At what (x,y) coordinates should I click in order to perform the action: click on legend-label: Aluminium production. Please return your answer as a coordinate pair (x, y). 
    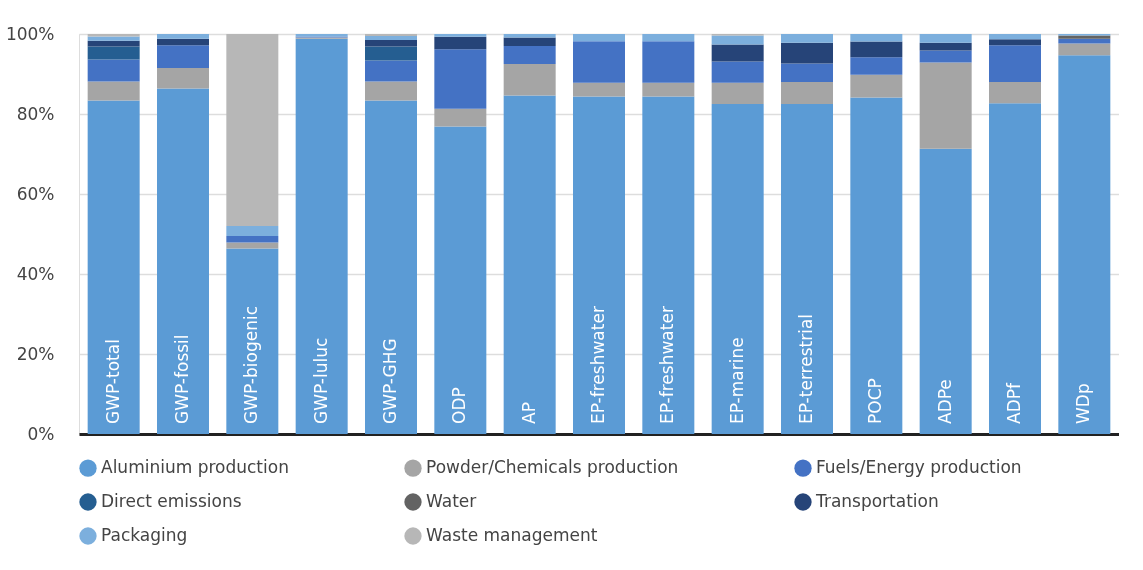
    Looking at the image, I should click on (195, 467).